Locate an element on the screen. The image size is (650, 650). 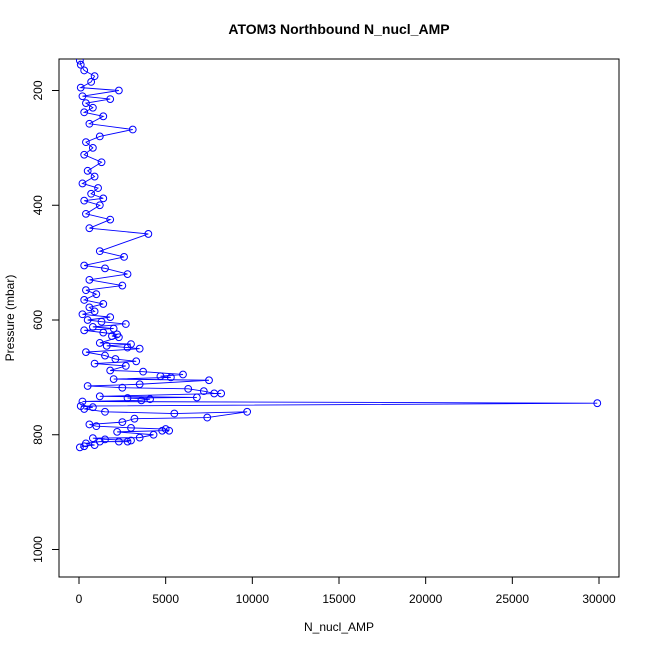
x-tick-label: 0 is located at coordinates (79, 599).